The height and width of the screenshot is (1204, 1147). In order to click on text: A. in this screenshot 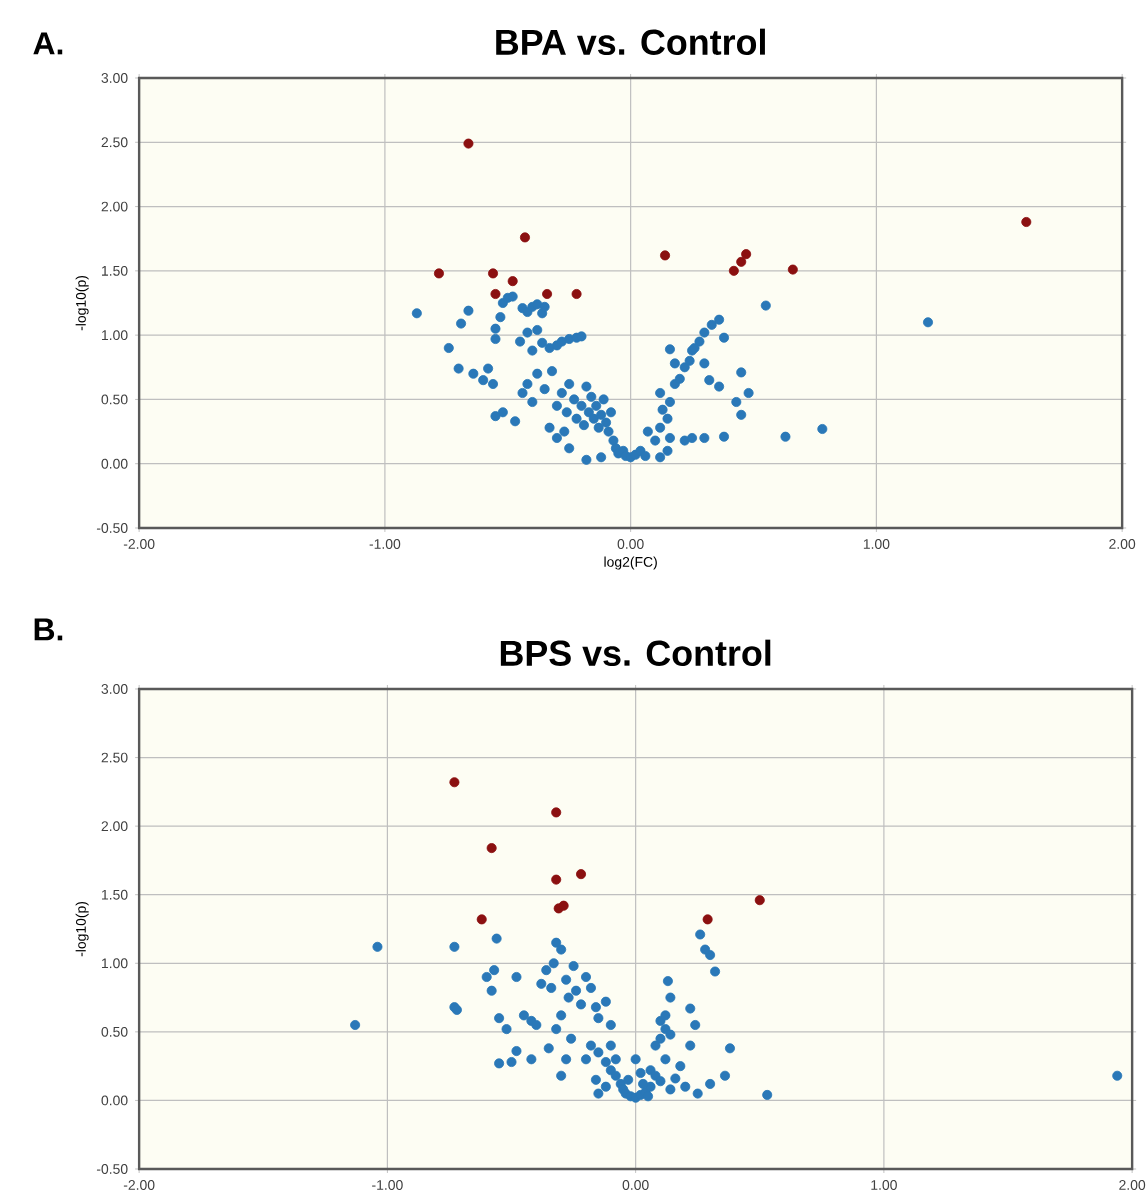, I will do `click(48, 43)`.